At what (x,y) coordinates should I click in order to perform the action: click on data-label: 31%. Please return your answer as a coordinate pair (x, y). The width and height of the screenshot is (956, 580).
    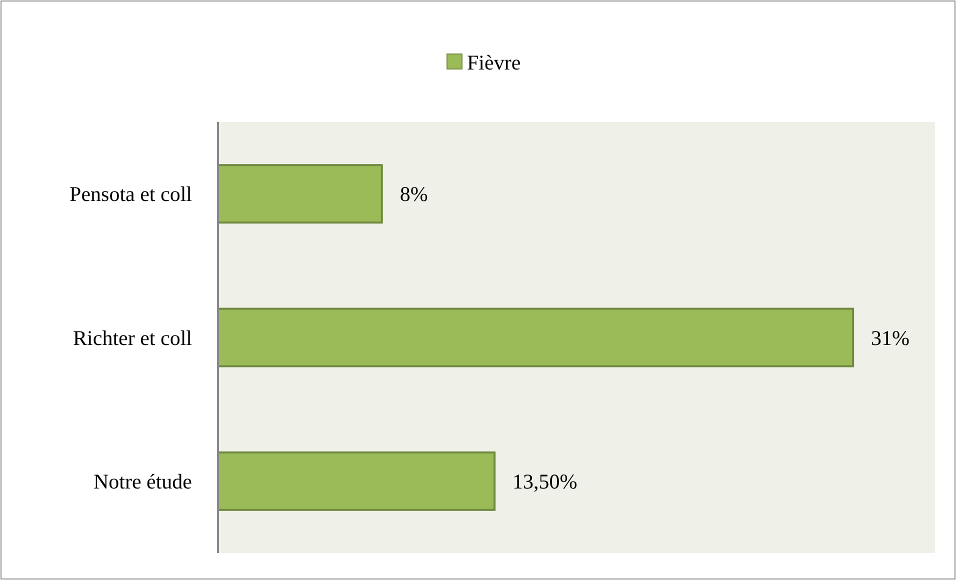
    Looking at the image, I should click on (890, 338).